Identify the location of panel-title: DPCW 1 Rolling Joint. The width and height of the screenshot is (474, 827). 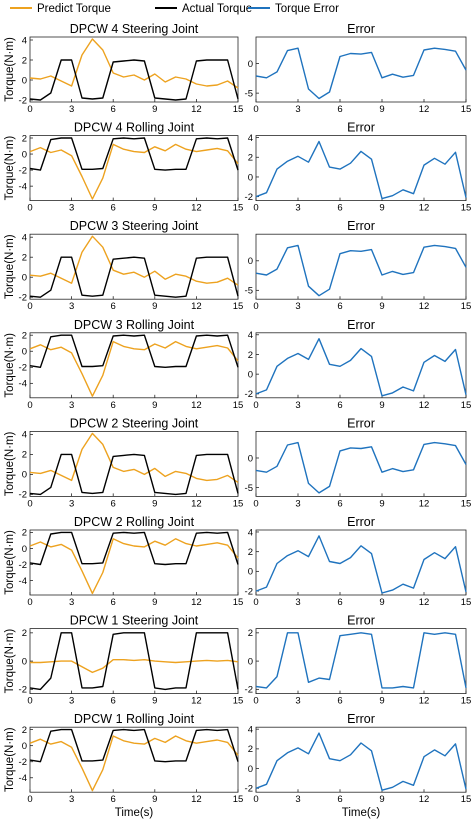
(134, 719).